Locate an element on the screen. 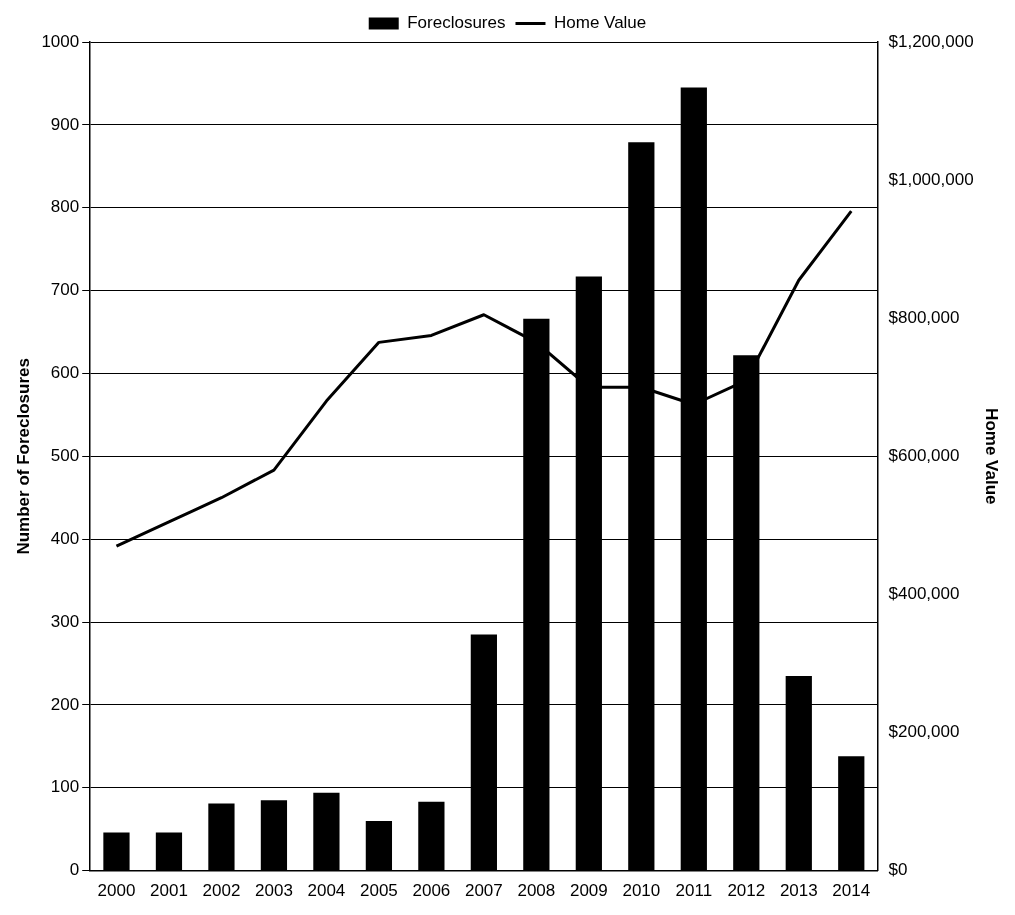  y-tick-label: 700 is located at coordinates (65, 290).